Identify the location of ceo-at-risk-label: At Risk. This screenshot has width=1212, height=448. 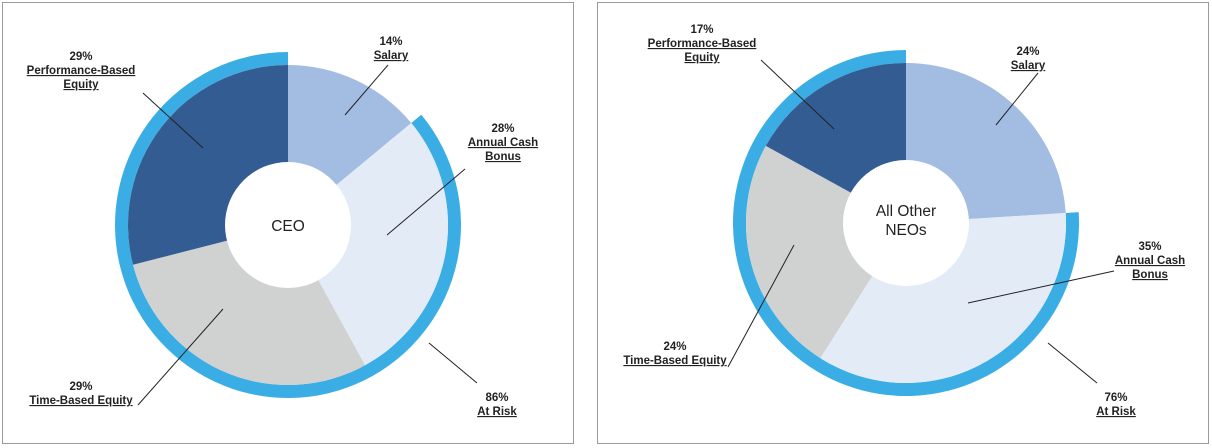
(497, 412).